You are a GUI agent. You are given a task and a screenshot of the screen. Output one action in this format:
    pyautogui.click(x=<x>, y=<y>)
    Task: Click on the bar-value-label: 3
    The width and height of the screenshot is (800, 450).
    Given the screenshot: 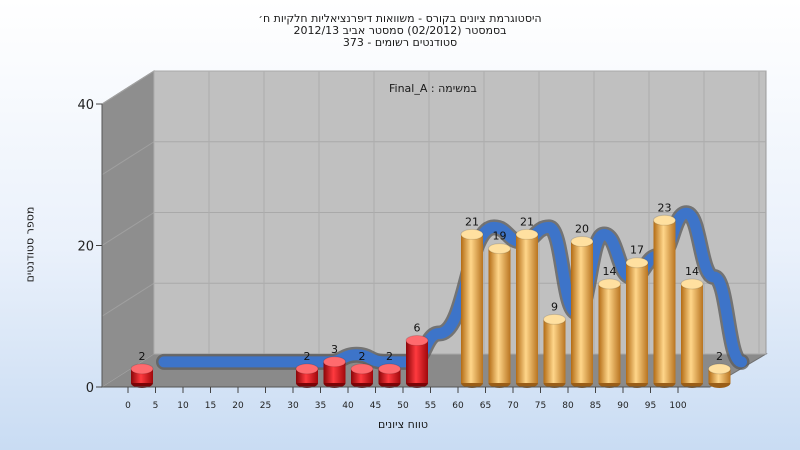 What is the action you would take?
    pyautogui.click(x=334, y=349)
    